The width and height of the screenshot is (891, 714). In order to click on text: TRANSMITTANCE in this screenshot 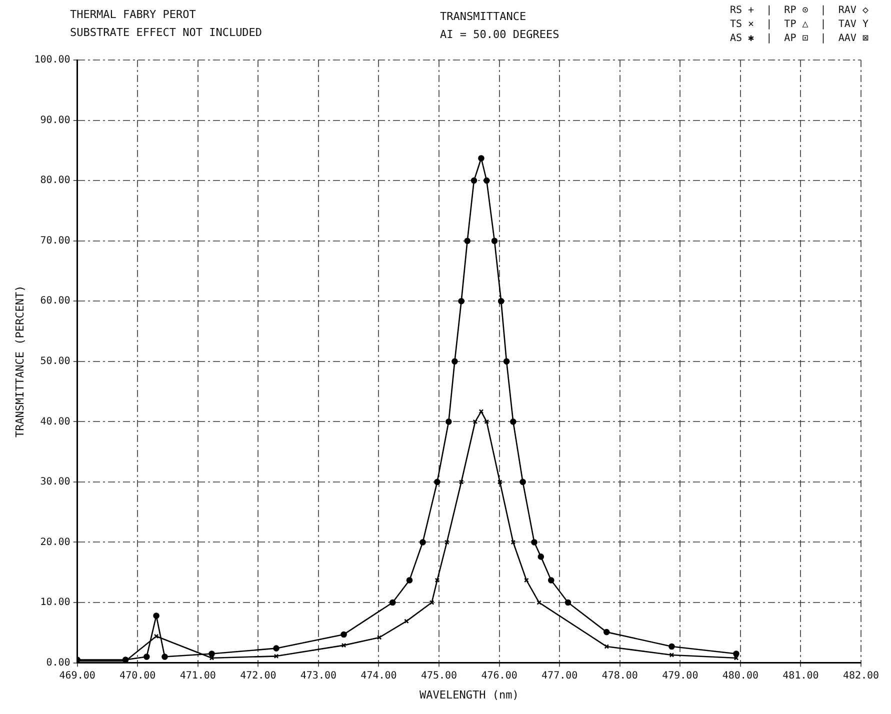, I will do `click(484, 17)`.